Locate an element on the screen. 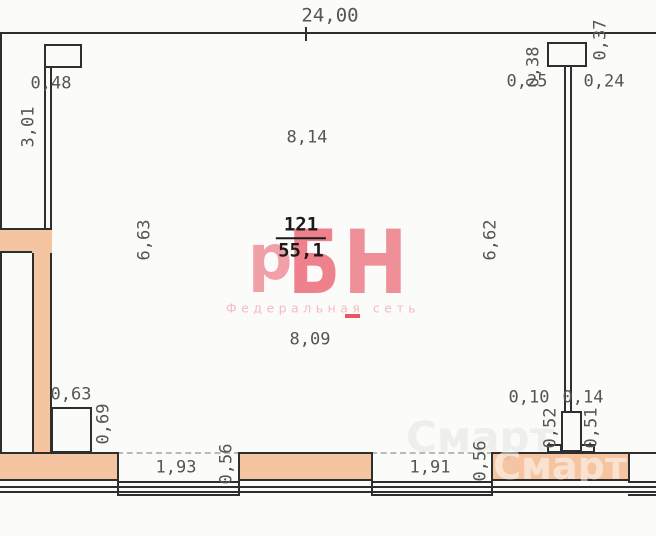  dim-interior-left: 6,63 is located at coordinates (144, 240).